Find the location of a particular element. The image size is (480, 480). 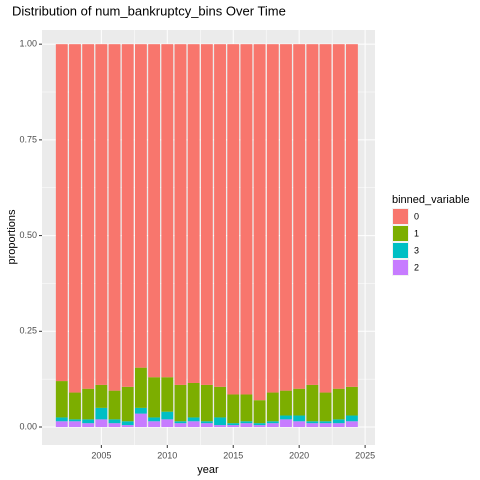

x-tick-label: 2010 is located at coordinates (167, 455).